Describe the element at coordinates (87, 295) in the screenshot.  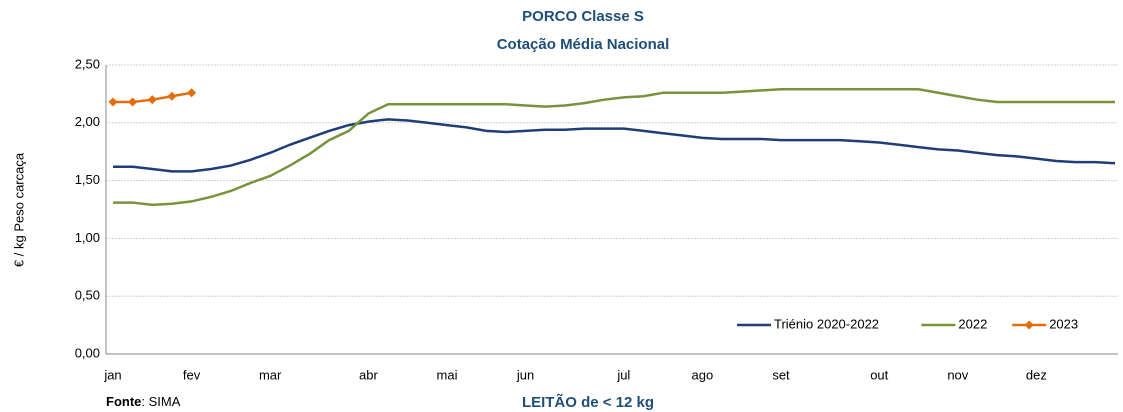
I see `y-tick-label: 0,50` at that location.